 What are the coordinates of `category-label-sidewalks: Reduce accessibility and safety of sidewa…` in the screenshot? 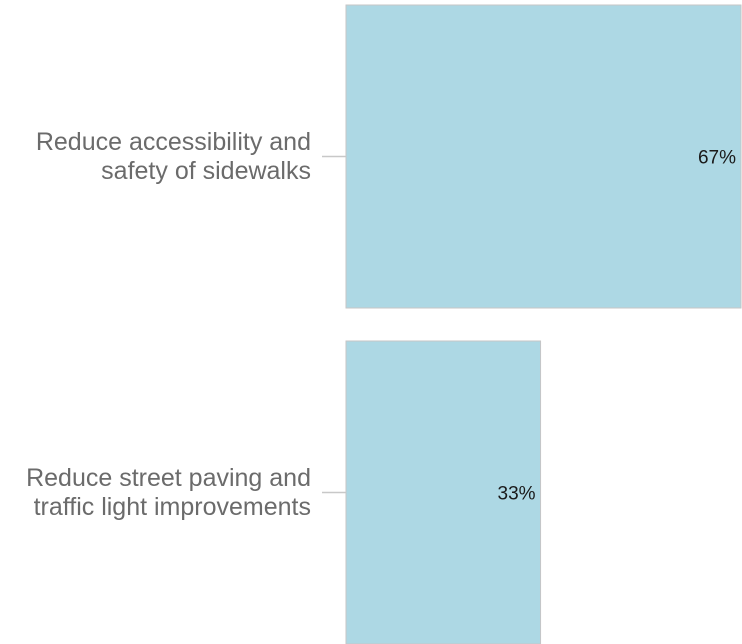 It's located at (173, 156).